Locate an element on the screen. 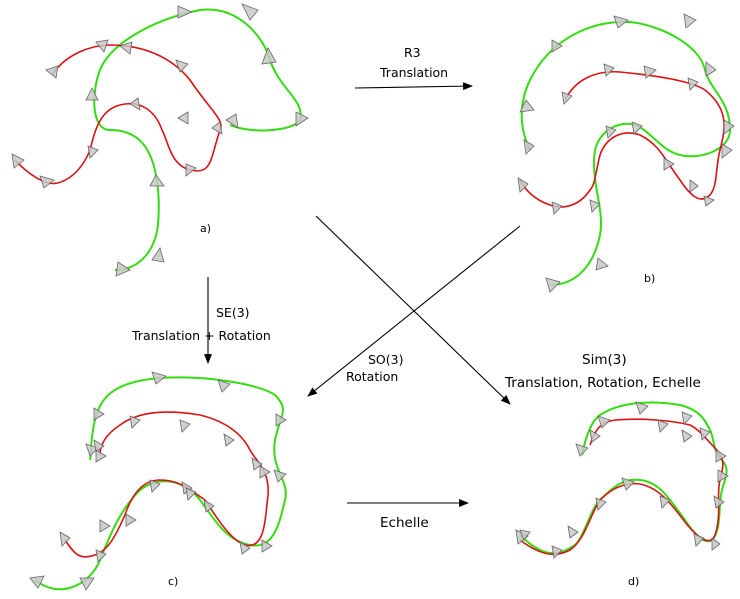  arrow-se3: SE(3) Translation + Rotation is located at coordinates (201, 320).